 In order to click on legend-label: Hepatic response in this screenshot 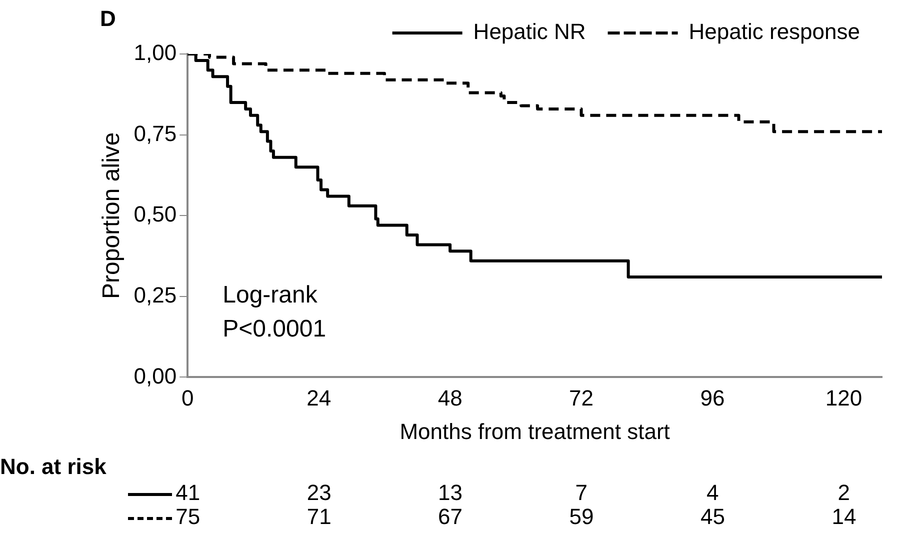, I will do `click(774, 31)`.